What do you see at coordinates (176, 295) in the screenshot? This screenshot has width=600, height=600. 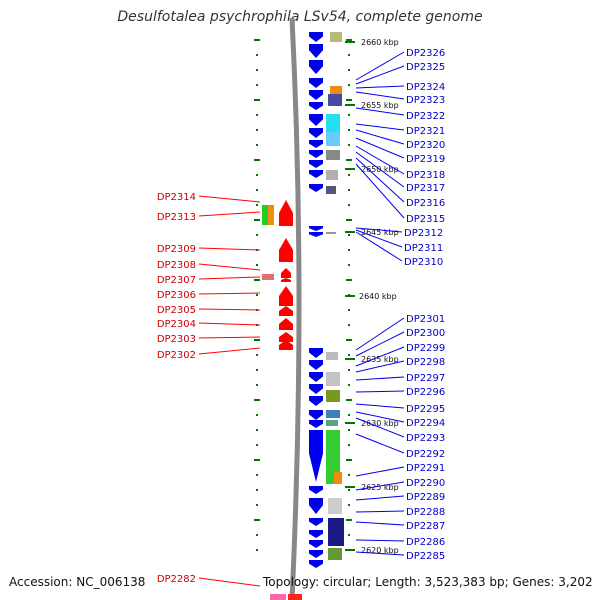 I see `left-gene-label: DP2306` at bounding box center [176, 295].